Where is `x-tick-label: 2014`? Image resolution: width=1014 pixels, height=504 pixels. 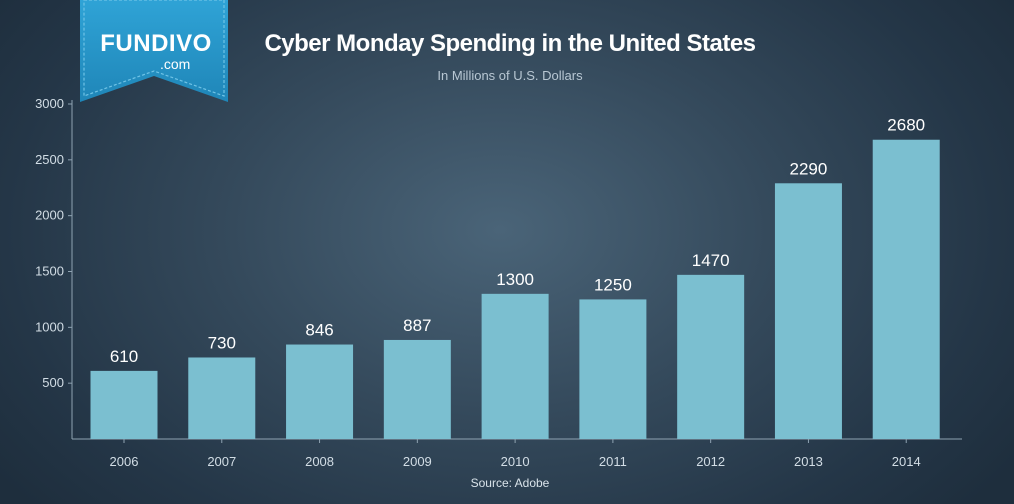 x-tick-label: 2014 is located at coordinates (906, 461).